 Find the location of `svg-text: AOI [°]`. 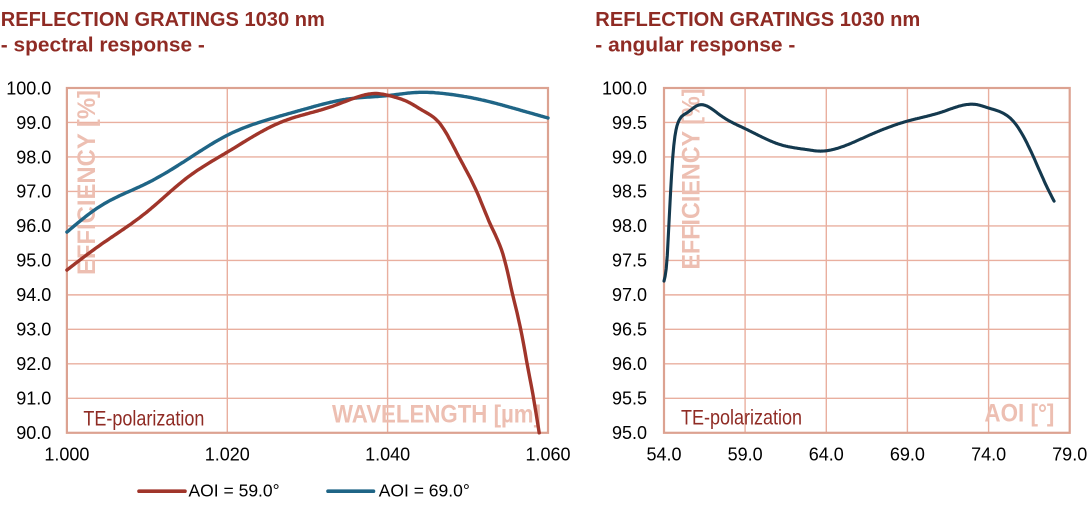

svg-text: AOI [°] is located at coordinates (1019, 414).